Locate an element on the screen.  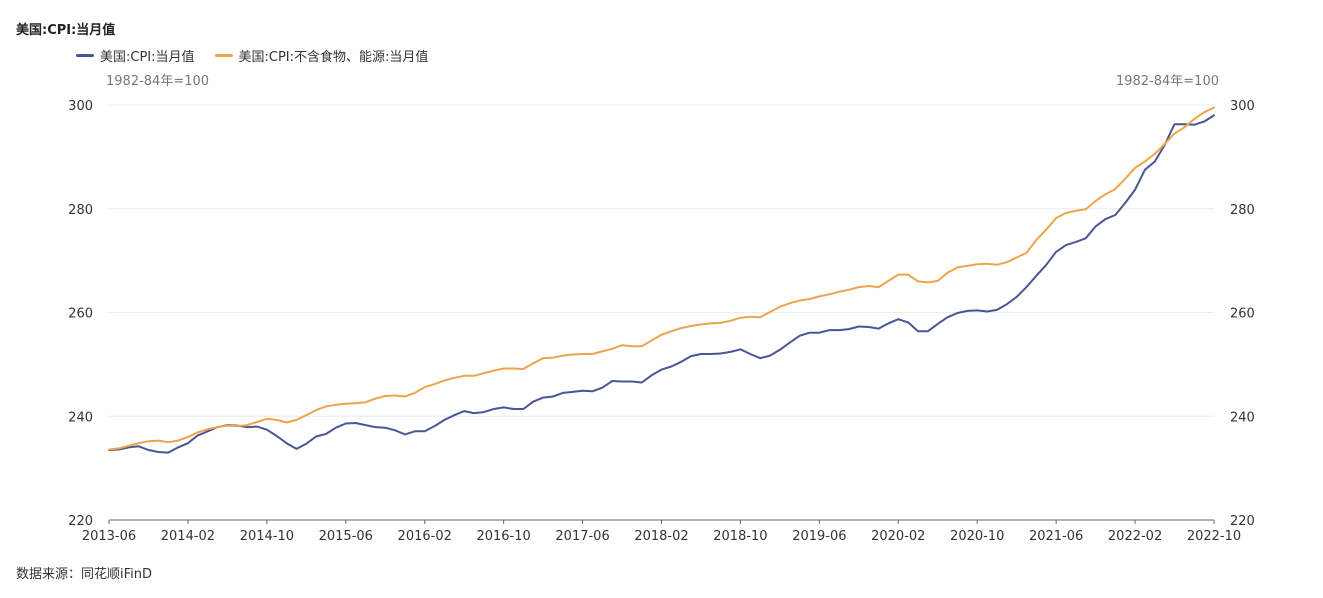
legend-label-cpi: 美国:CPI:当月值 is located at coordinates (147, 57).